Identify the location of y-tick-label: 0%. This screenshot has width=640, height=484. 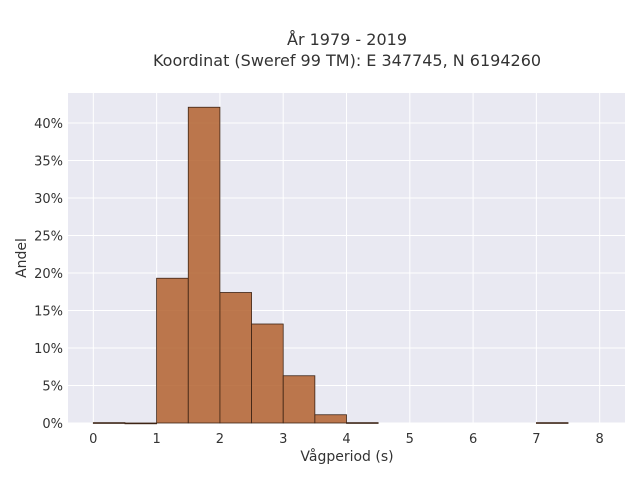
(52, 424).